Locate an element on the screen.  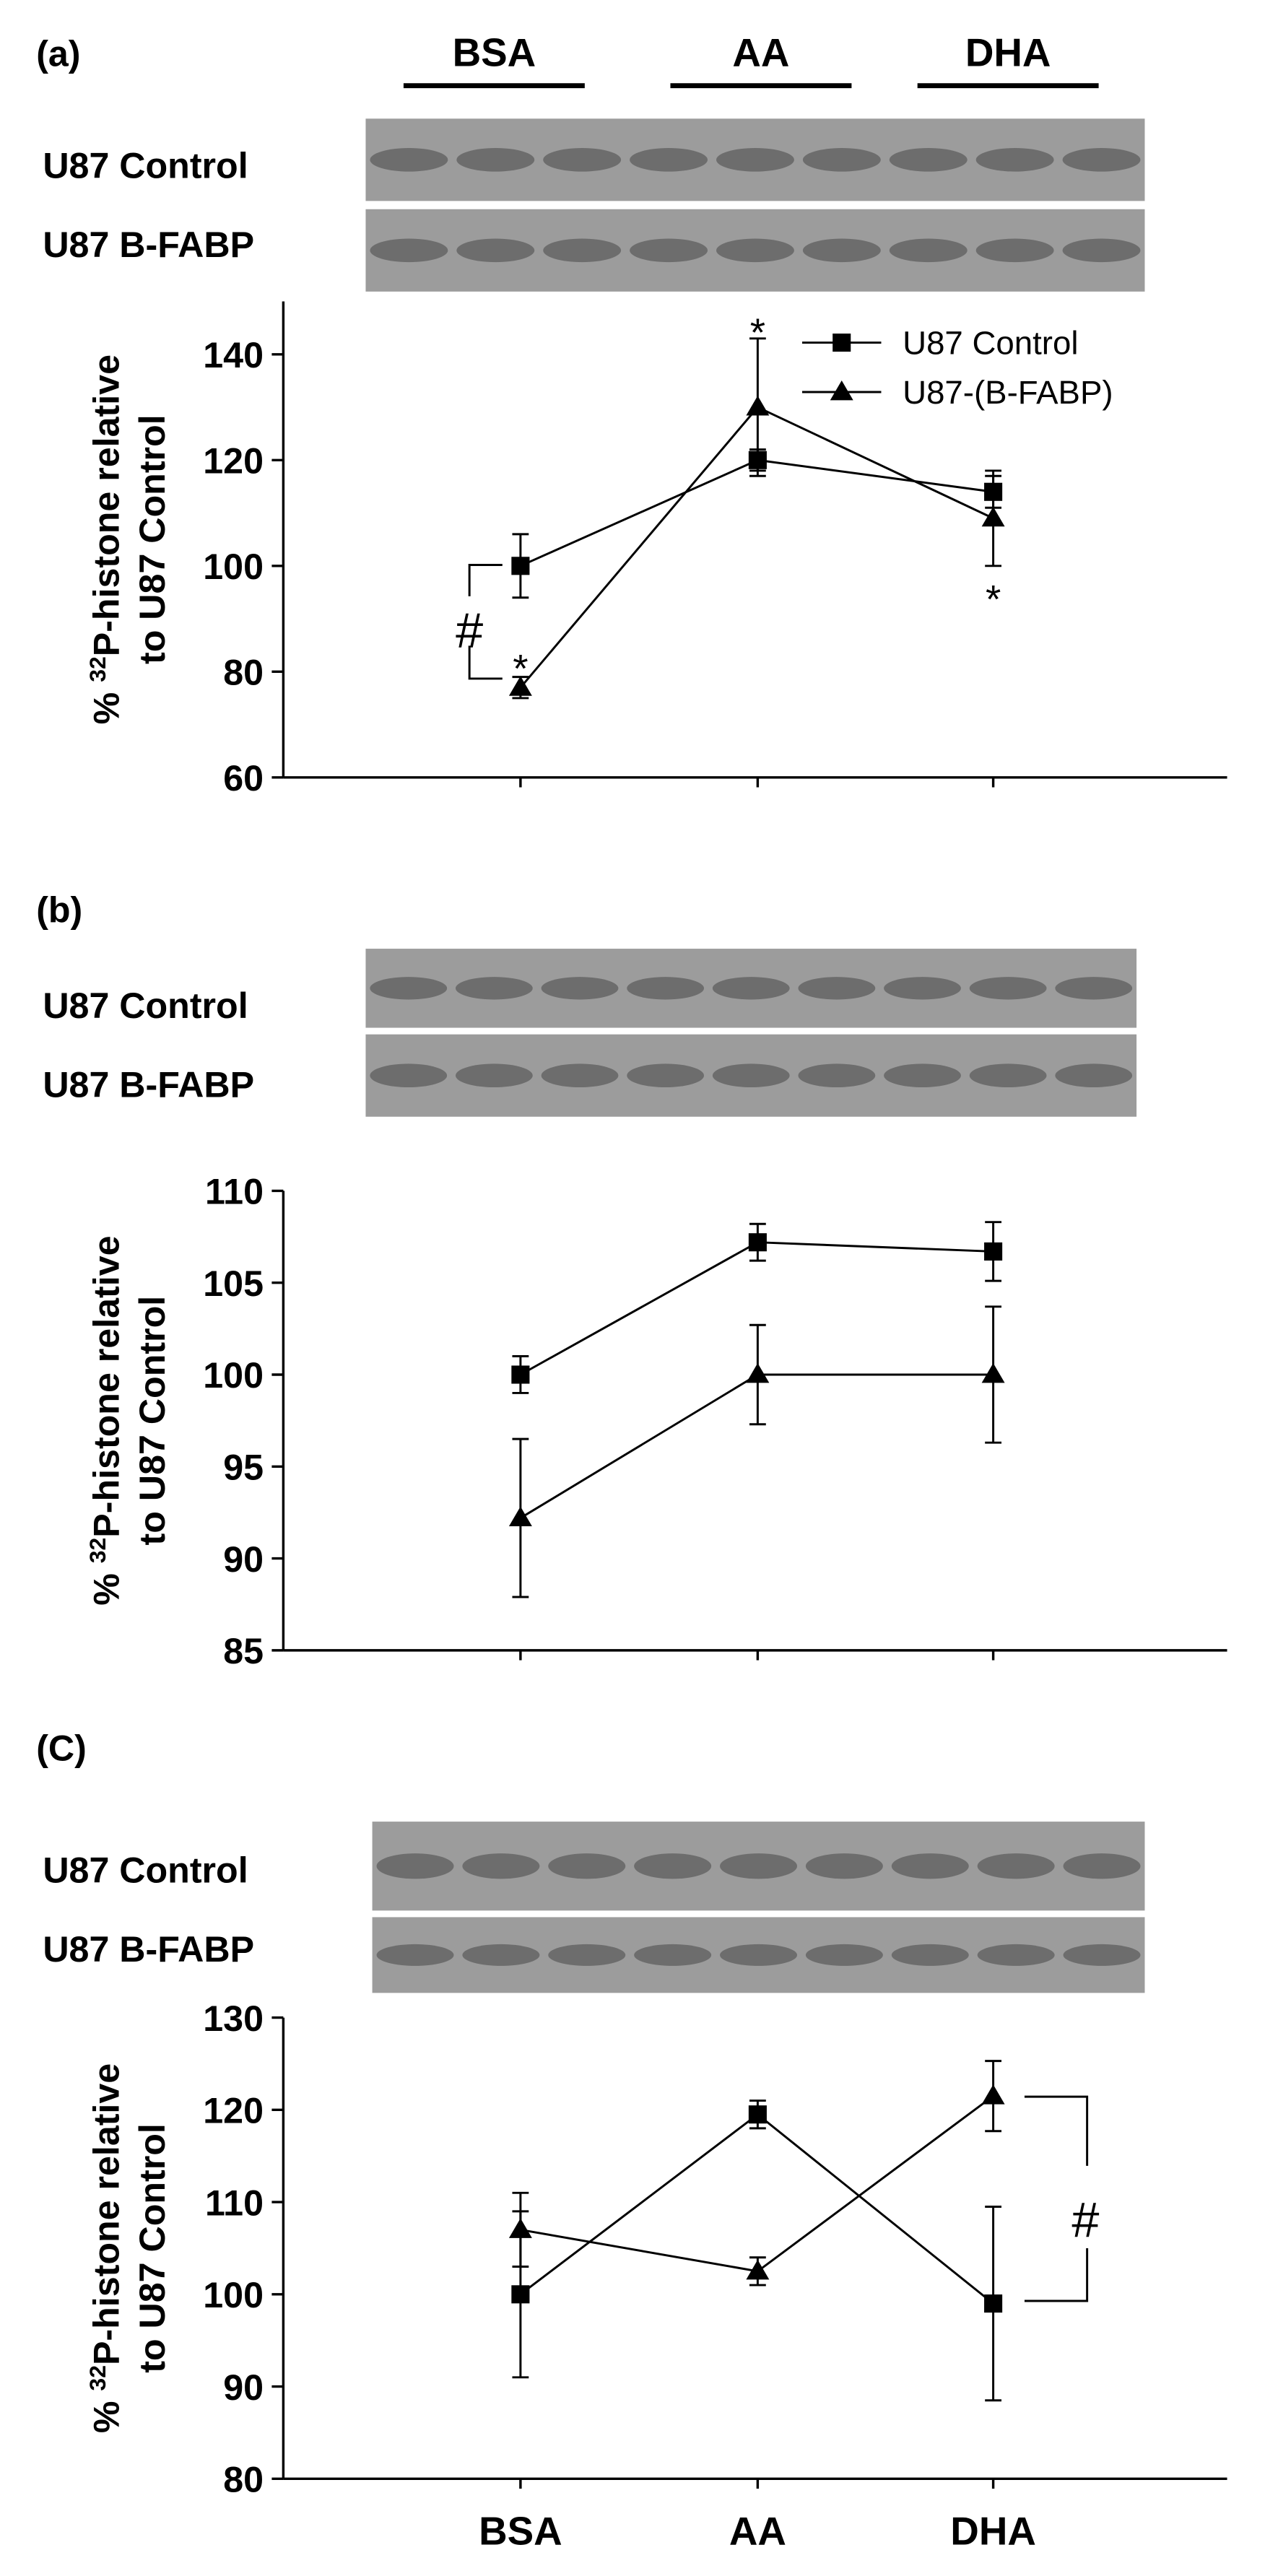
blot-group-label: BSA is located at coordinates (494, 52).